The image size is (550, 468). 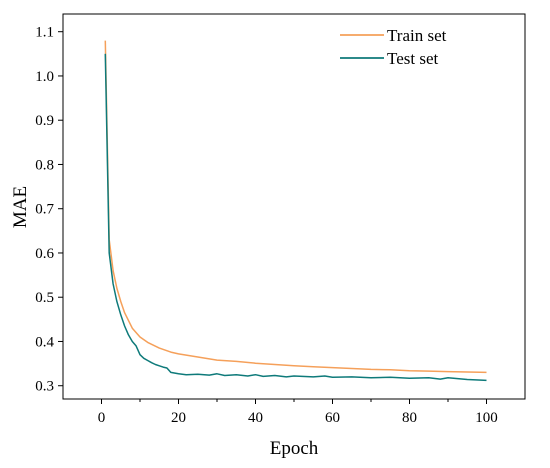 I want to click on y-tick-label: 0.9, so click(x=44, y=121).